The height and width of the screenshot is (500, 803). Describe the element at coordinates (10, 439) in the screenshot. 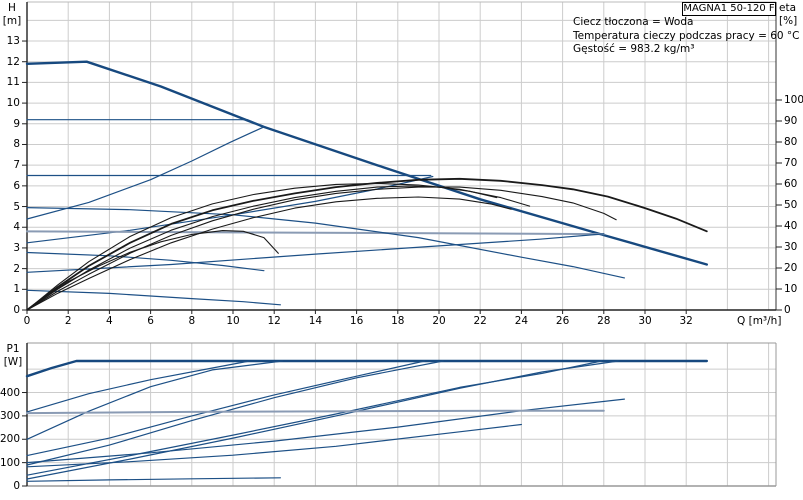

I see `y-left-tick-label: 200` at that location.